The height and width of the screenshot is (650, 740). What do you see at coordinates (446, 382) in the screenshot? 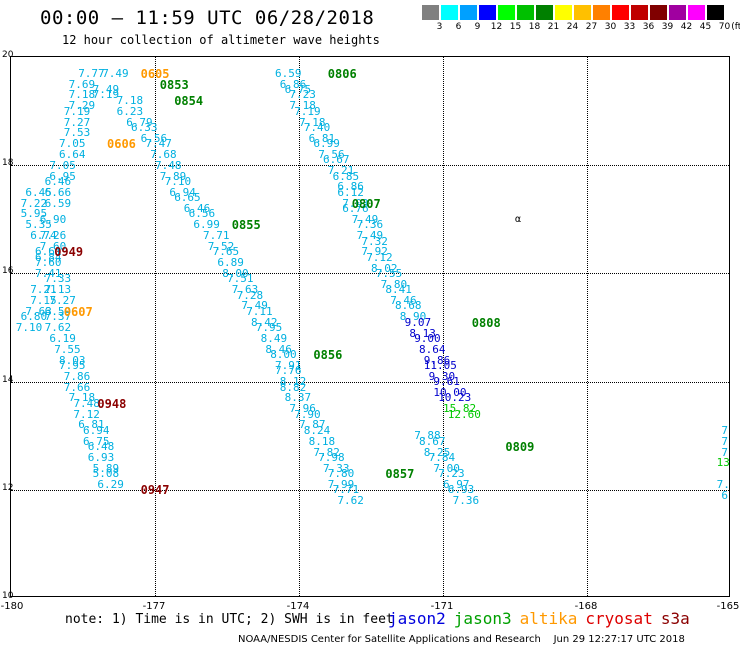
I see `wave-height-value: 9.61` at bounding box center [446, 382].